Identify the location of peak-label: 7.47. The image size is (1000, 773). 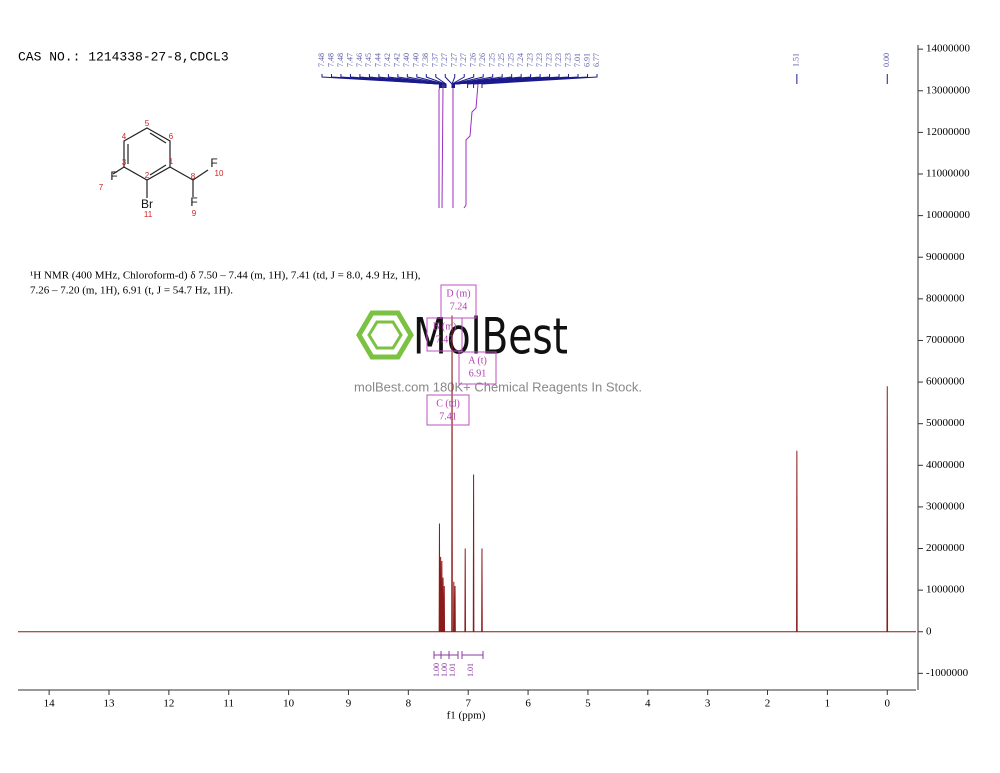
(349, 60).